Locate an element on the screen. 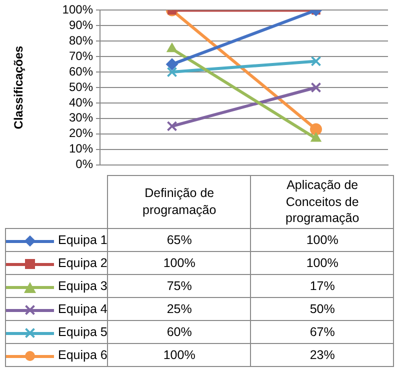 Image resolution: width=396 pixels, height=370 pixels. data-label: 65% is located at coordinates (179, 240).